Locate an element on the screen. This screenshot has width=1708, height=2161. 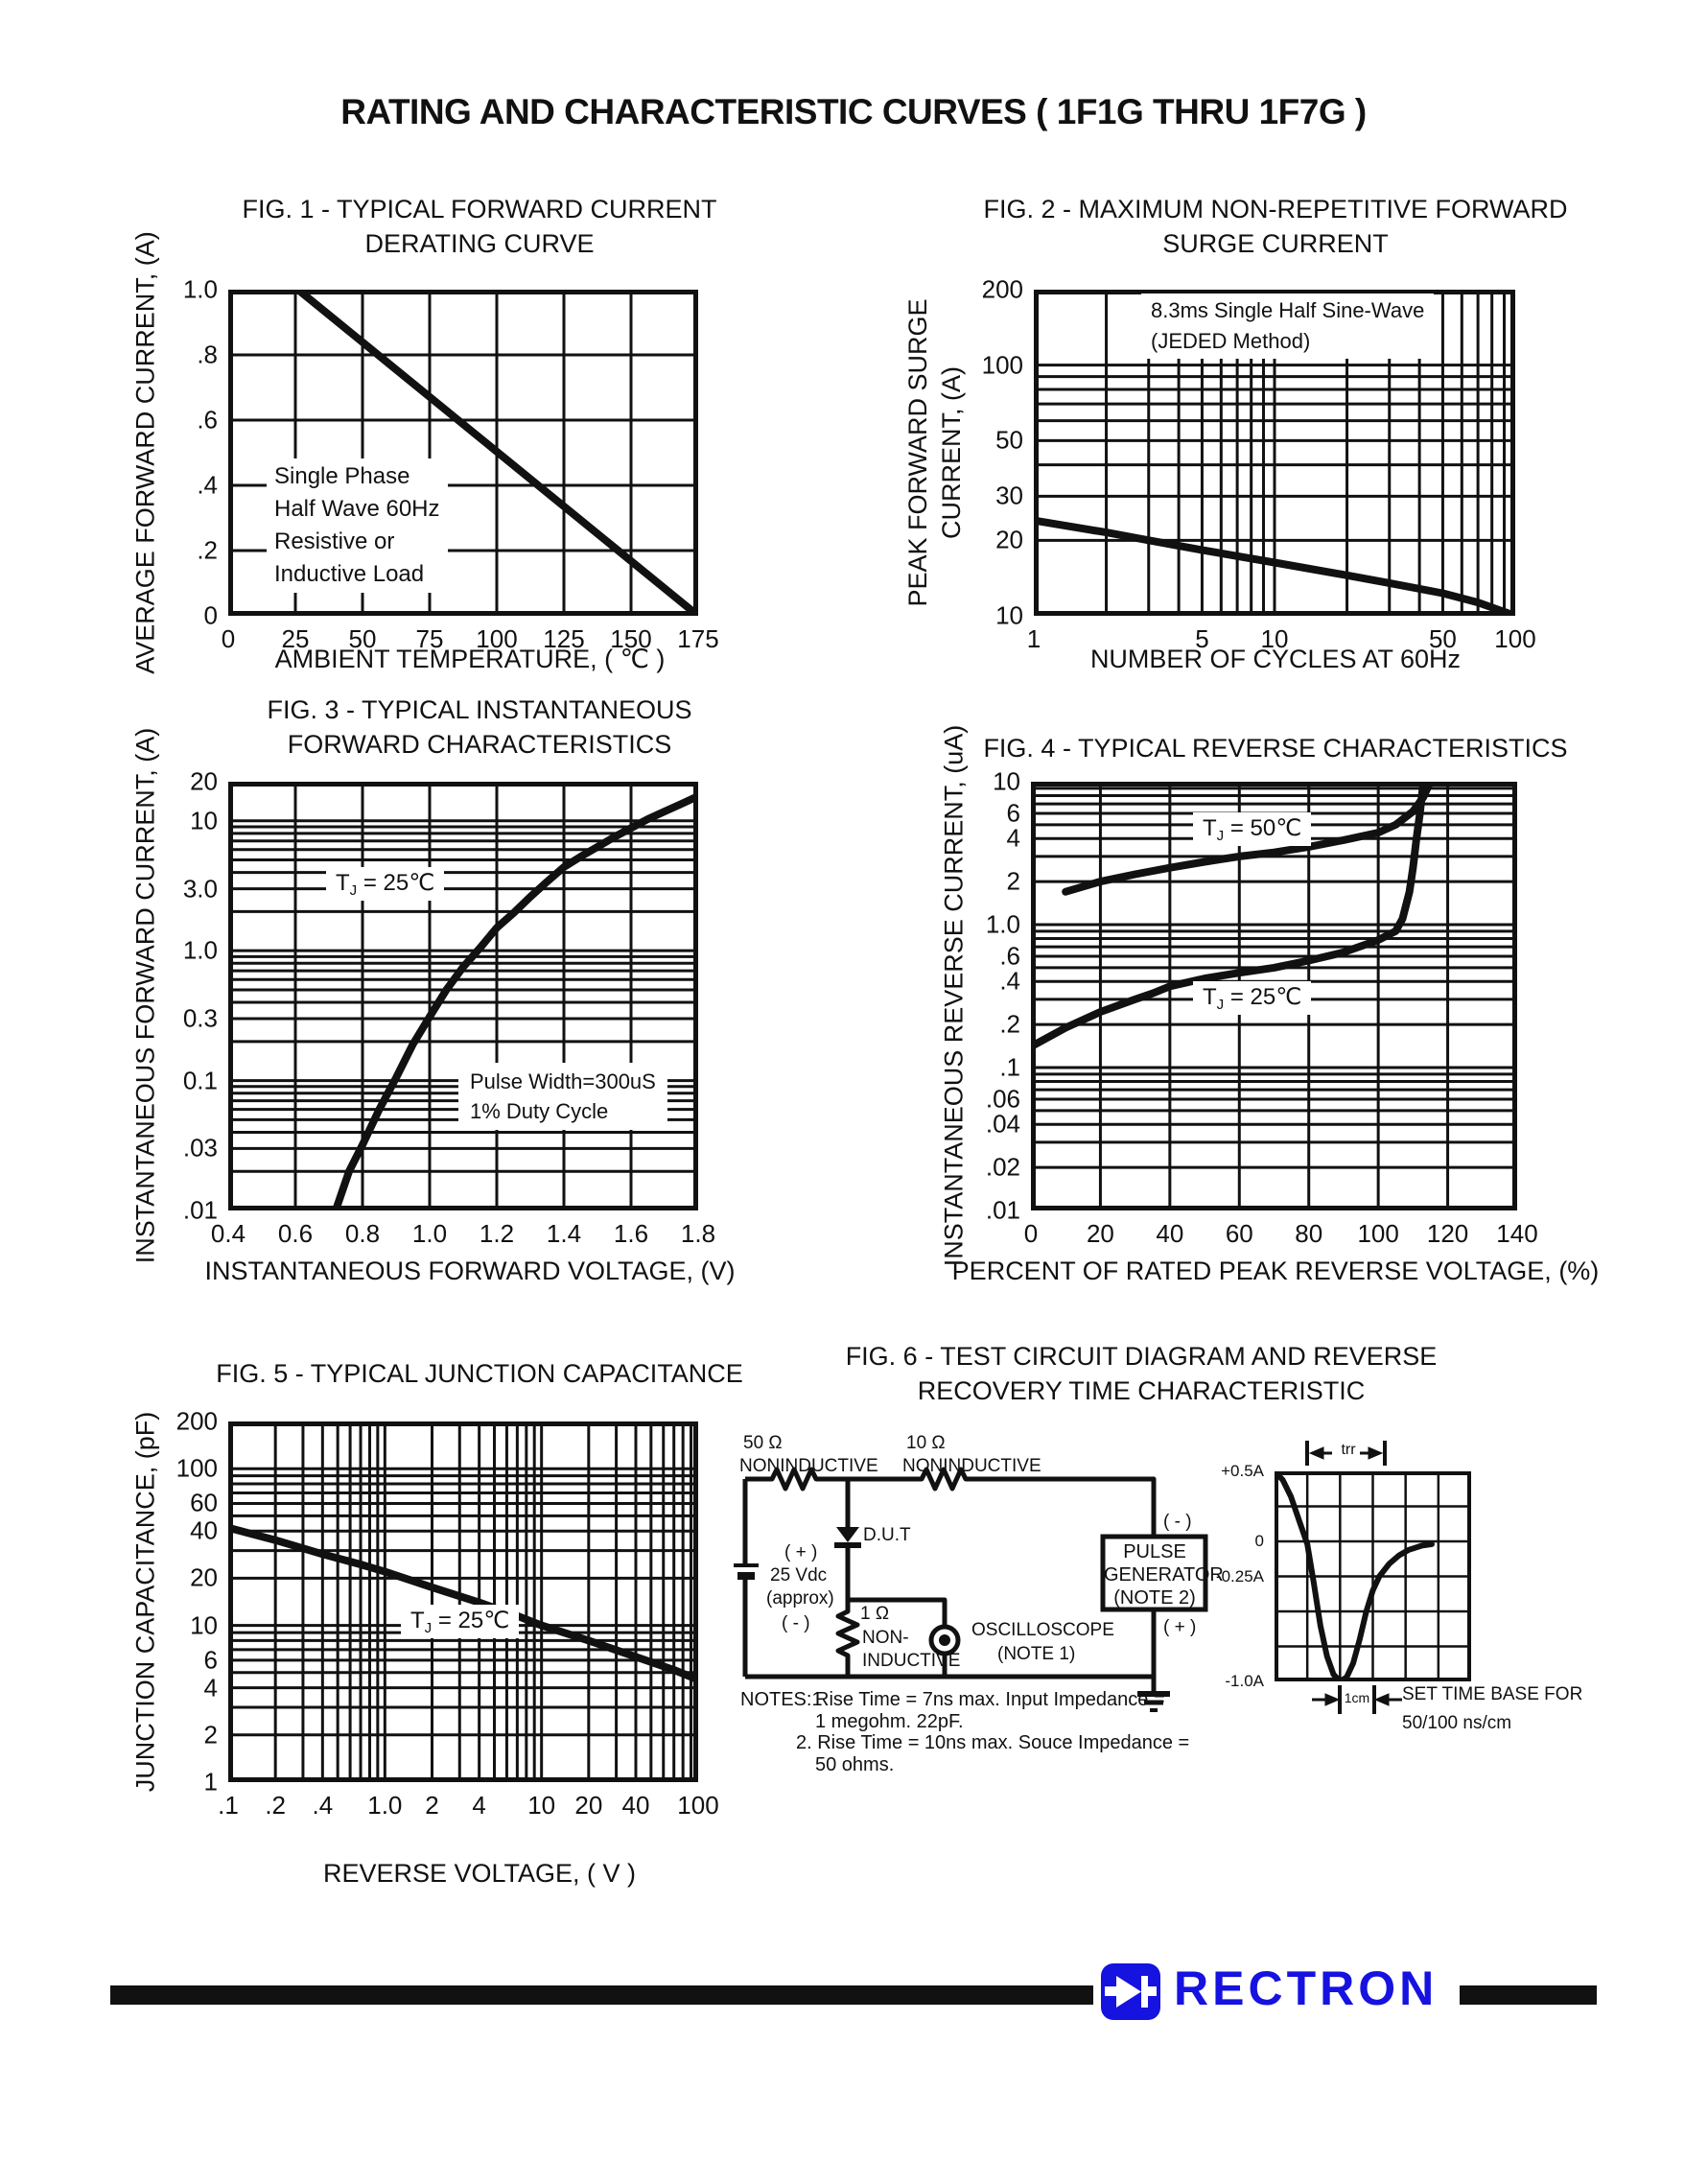
x-tick-label: 175 is located at coordinates (698, 638).